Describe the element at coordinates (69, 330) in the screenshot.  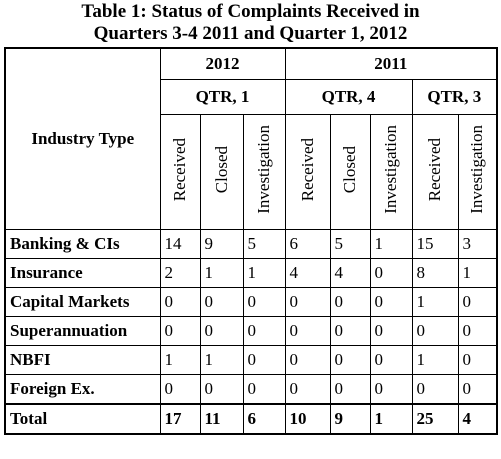
I see `row-label: Superannuation` at that location.